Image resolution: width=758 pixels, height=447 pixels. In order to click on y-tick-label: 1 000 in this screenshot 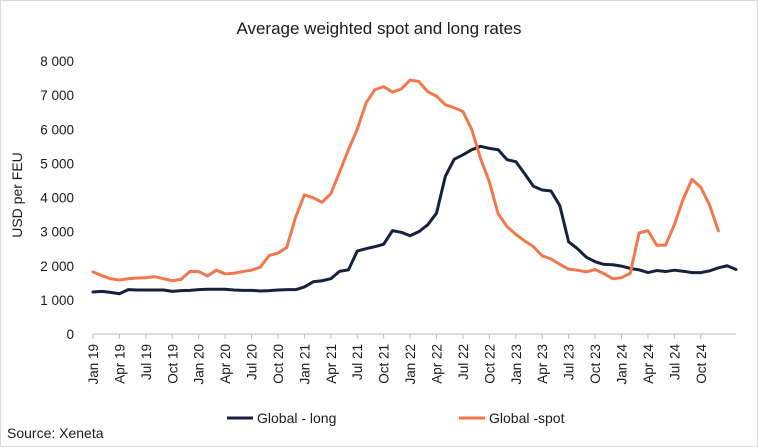, I will do `click(57, 300)`.